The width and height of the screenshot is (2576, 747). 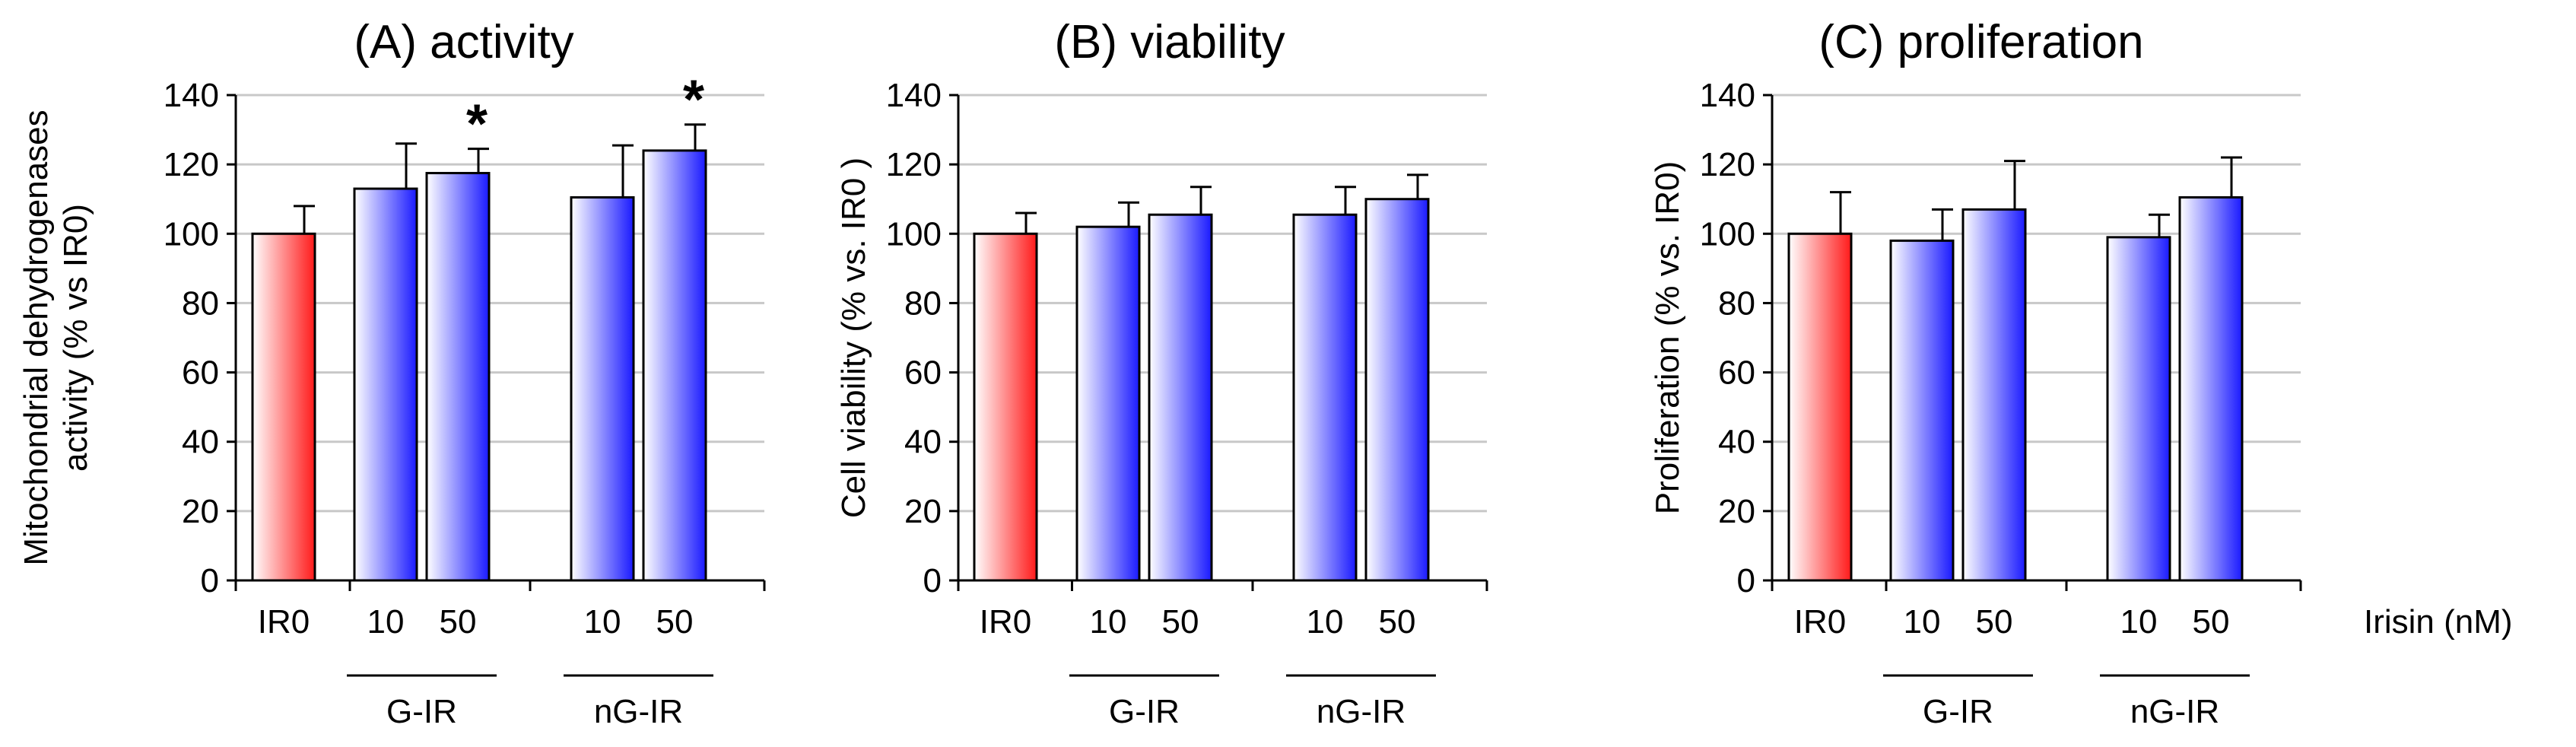 What do you see at coordinates (1169, 42) in the screenshot?
I see `chart-title: (B) viability` at bounding box center [1169, 42].